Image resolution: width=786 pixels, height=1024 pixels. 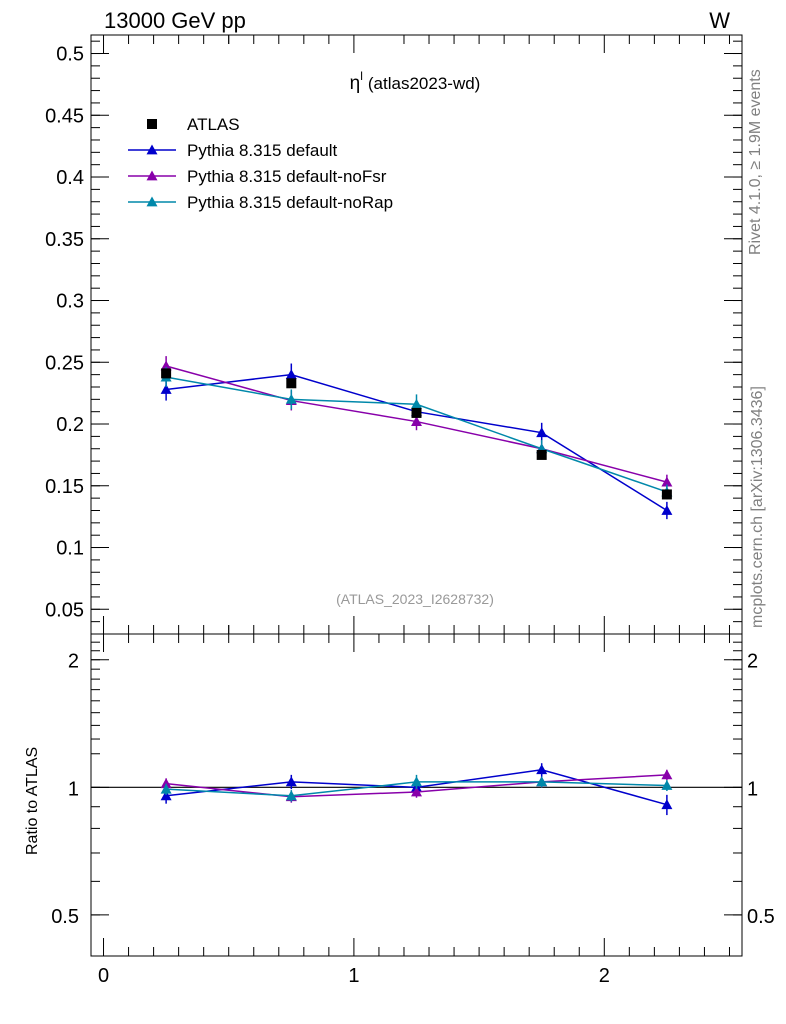 I want to click on y-tick-label: 0.05, so click(x=64, y=610).